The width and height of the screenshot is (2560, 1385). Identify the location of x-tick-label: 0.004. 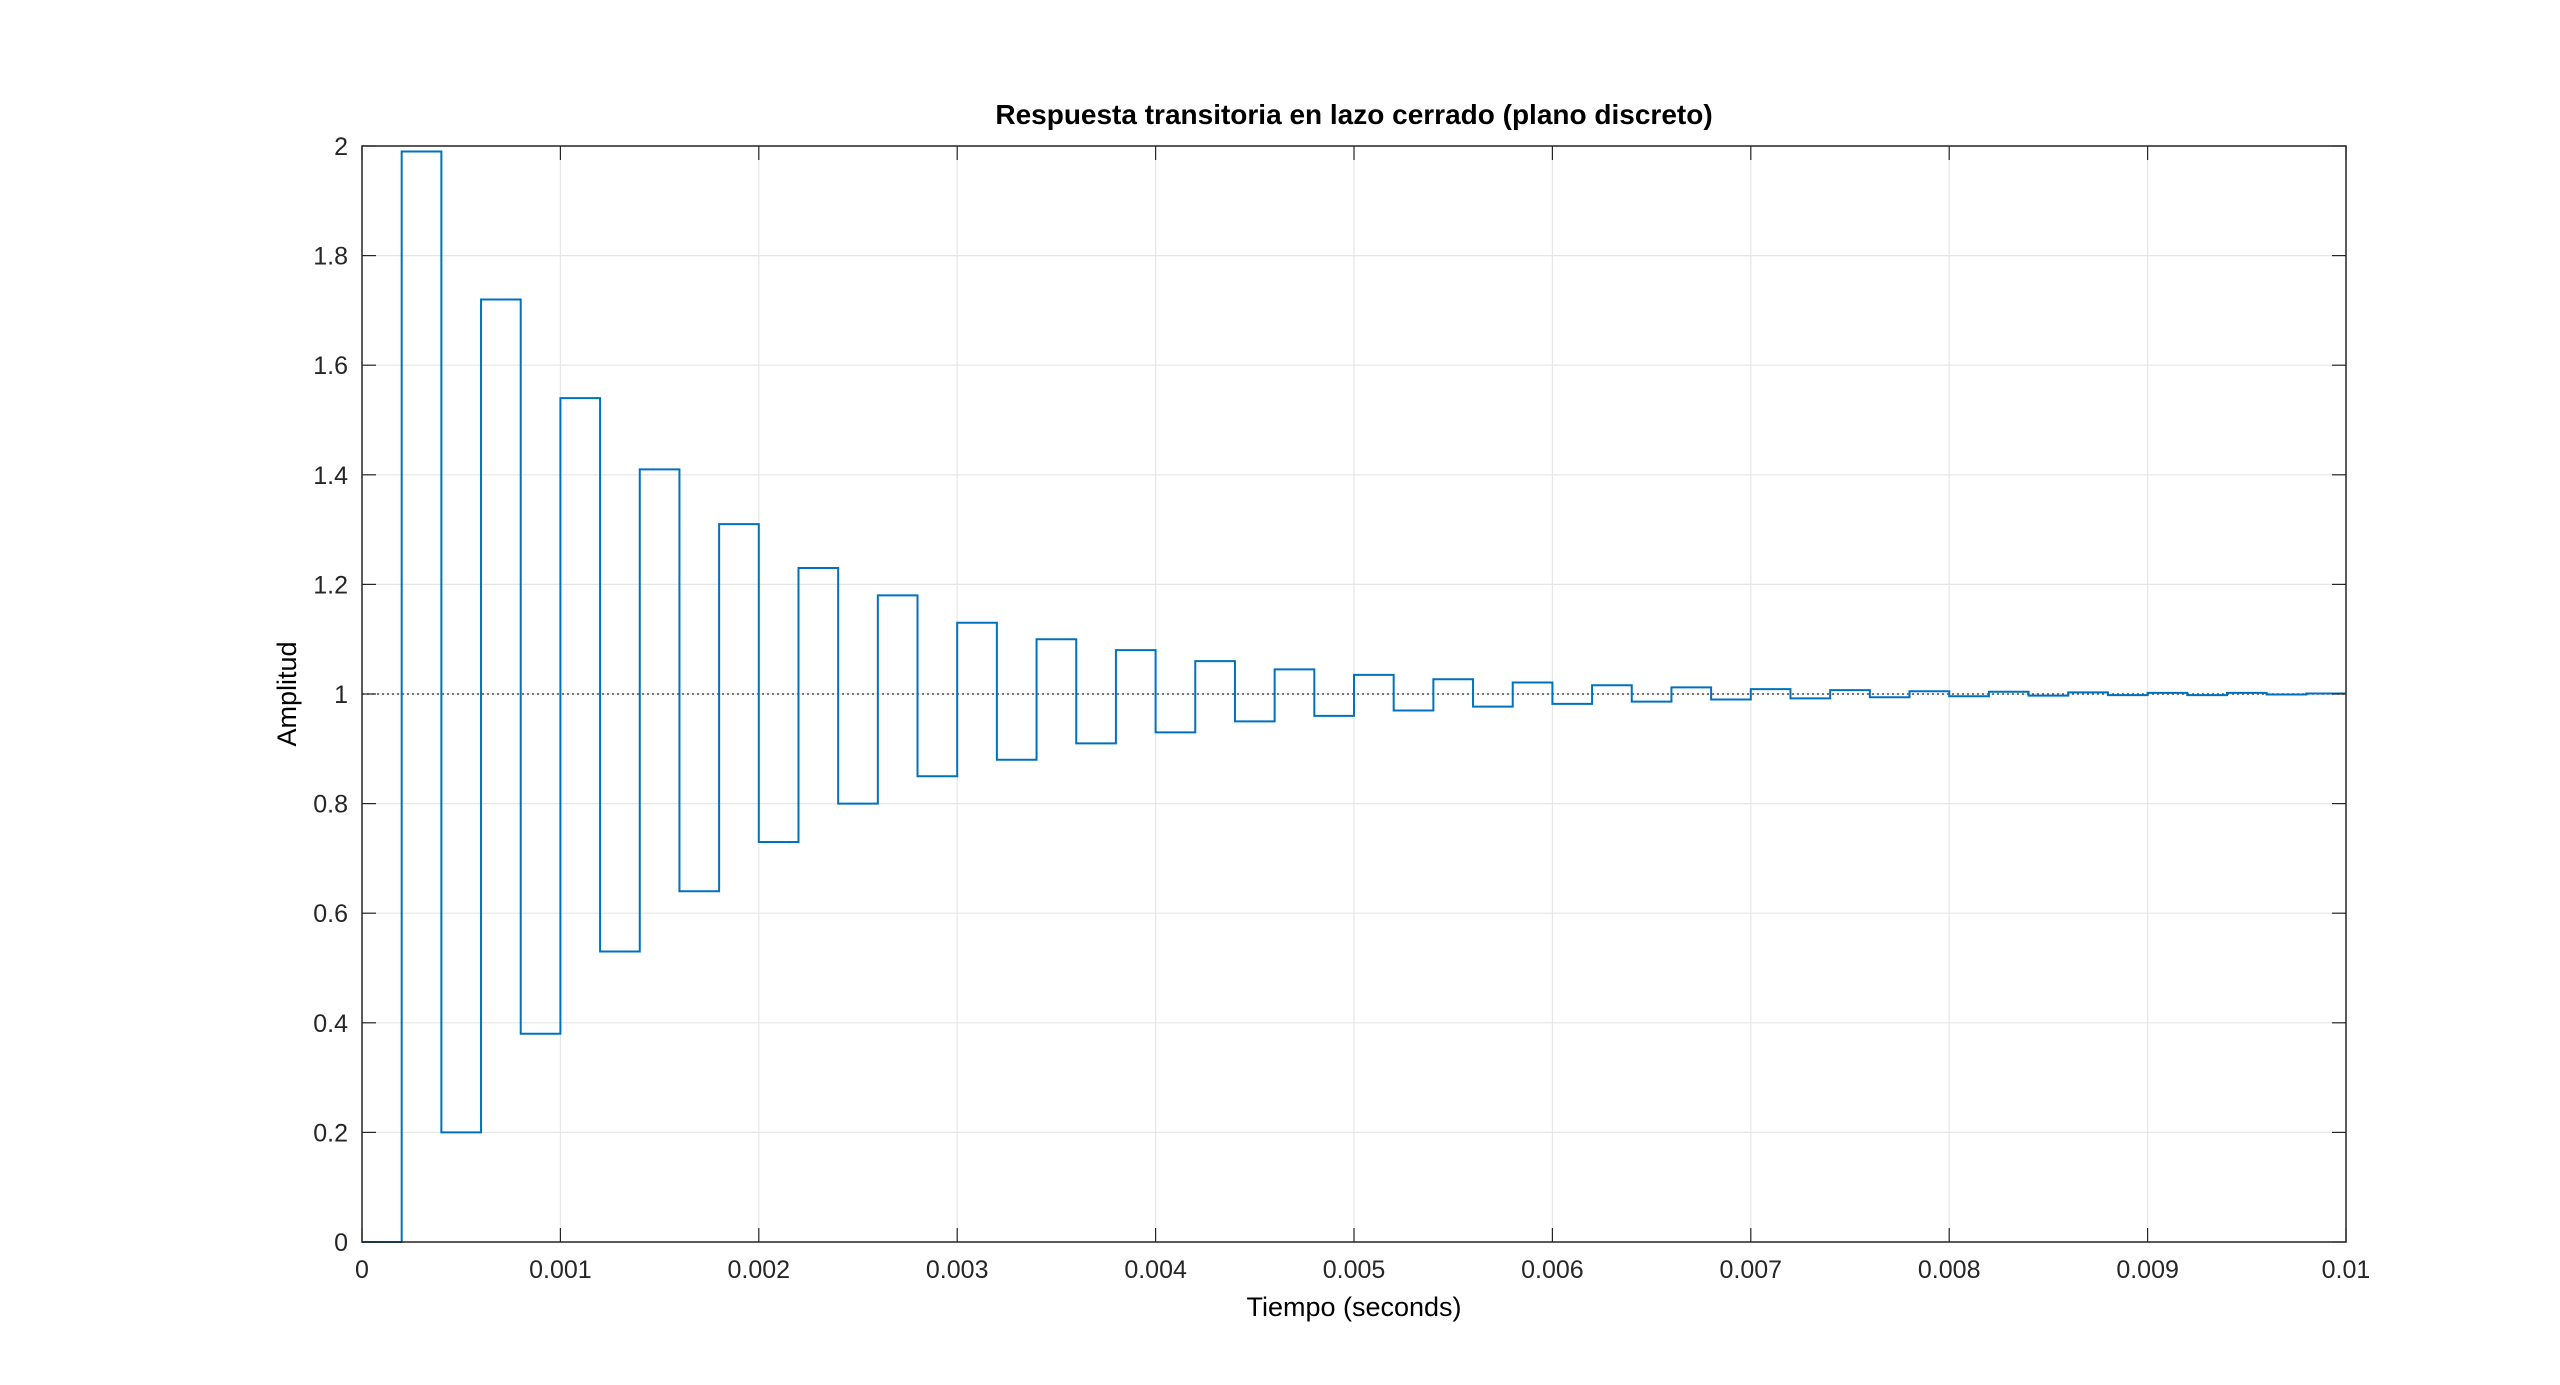
(1155, 1270).